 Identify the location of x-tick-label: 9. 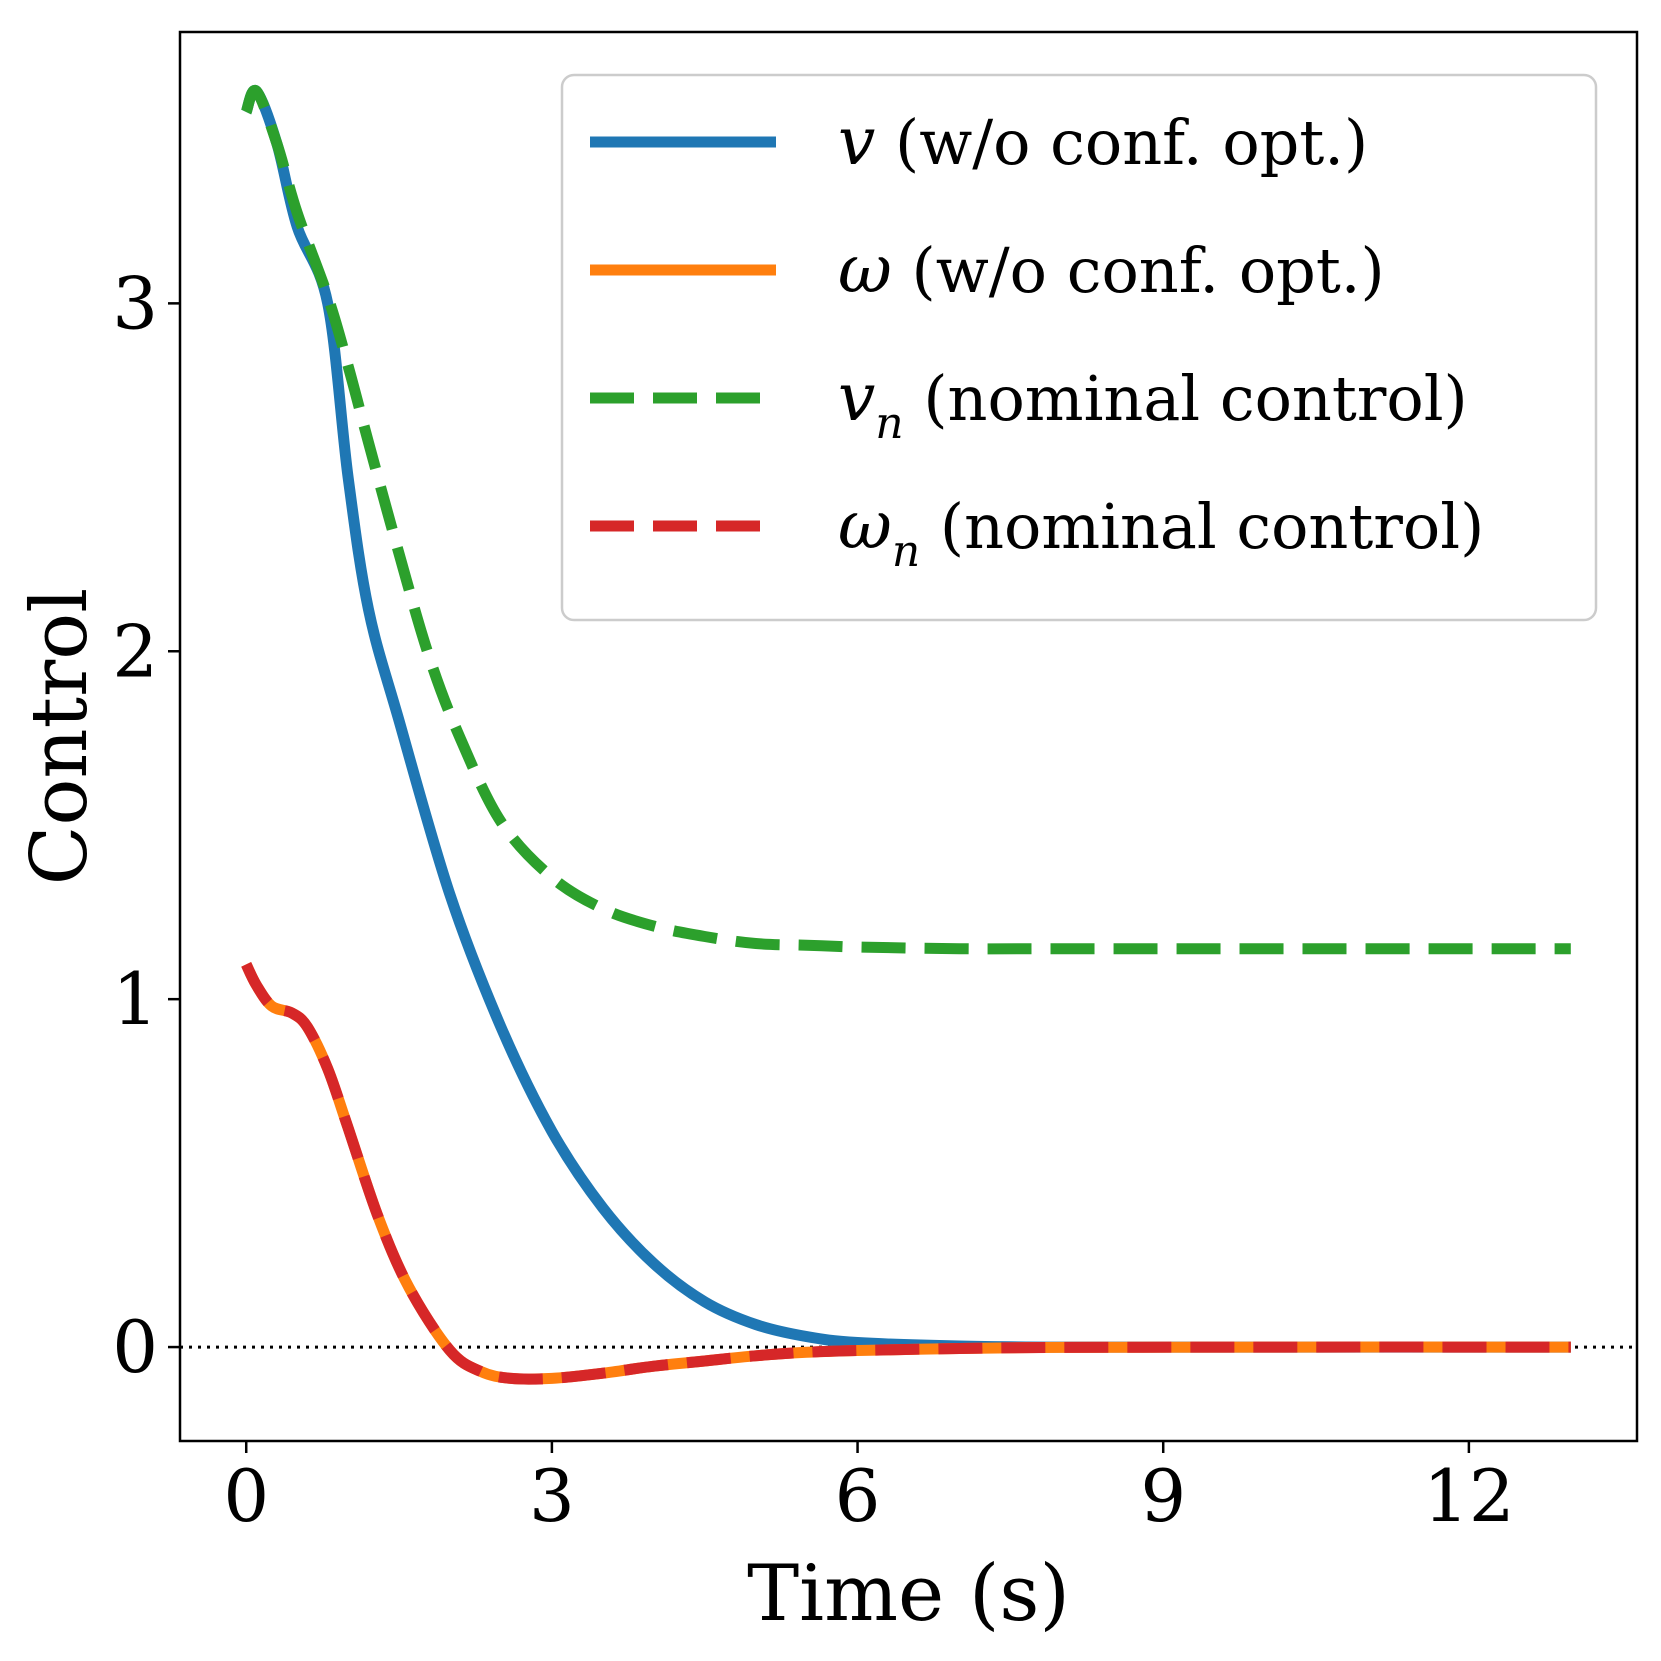
(1163, 1496).